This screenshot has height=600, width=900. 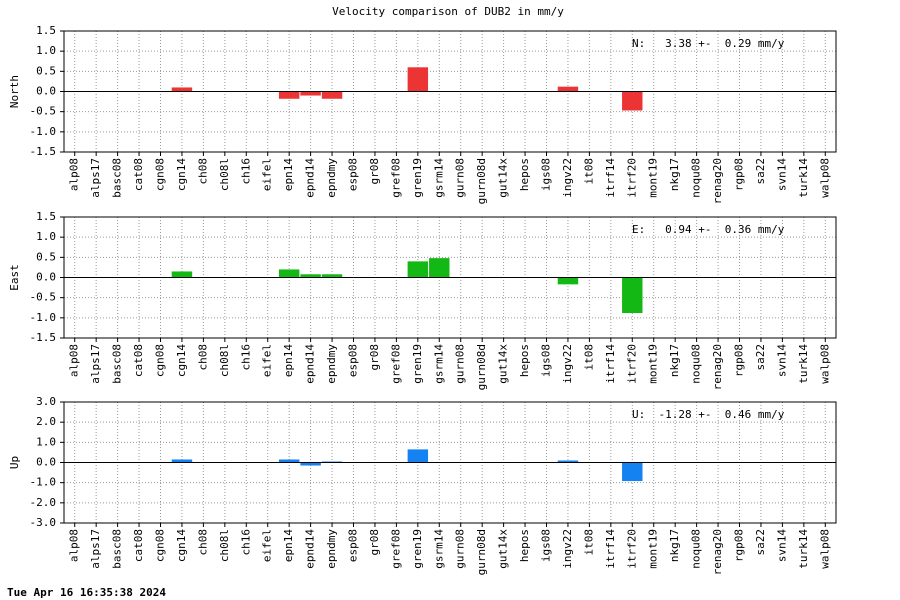 What do you see at coordinates (43, 111) in the screenshot?
I see `y-tick-label: -0.5` at bounding box center [43, 111].